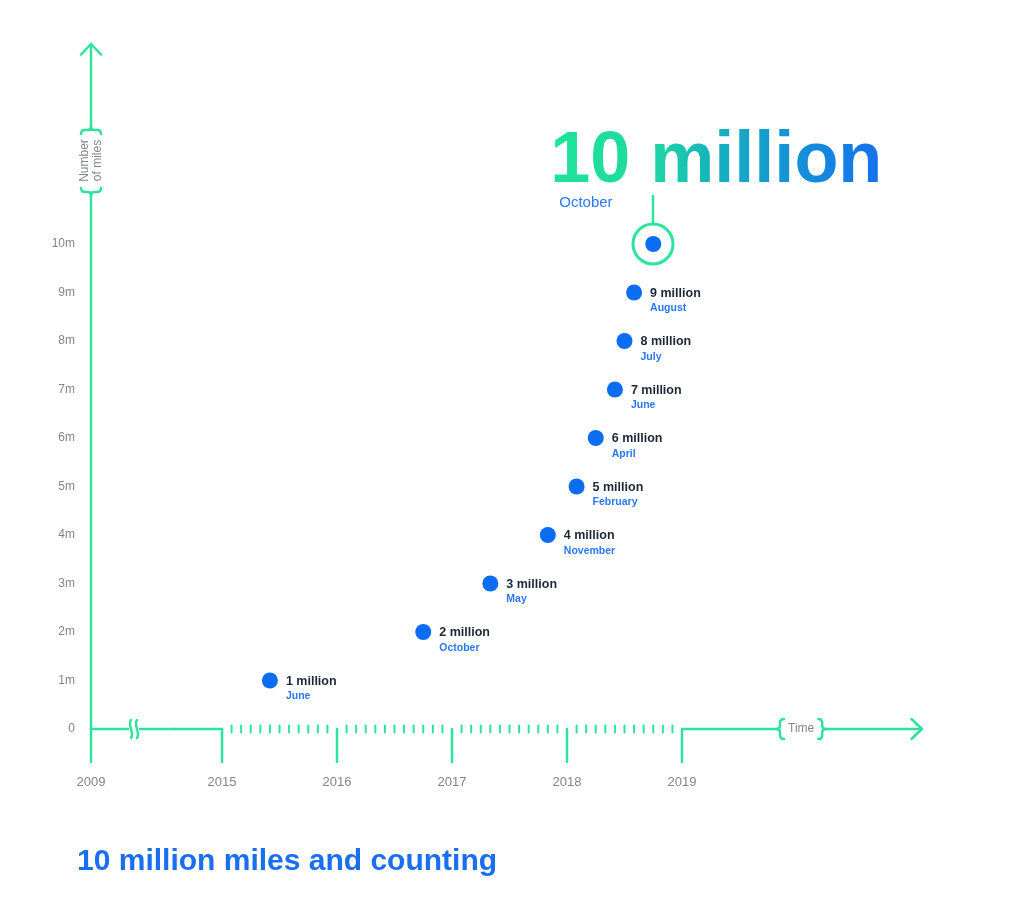  Describe the element at coordinates (567, 782) in the screenshot. I see `x-tick-label: 2018` at that location.